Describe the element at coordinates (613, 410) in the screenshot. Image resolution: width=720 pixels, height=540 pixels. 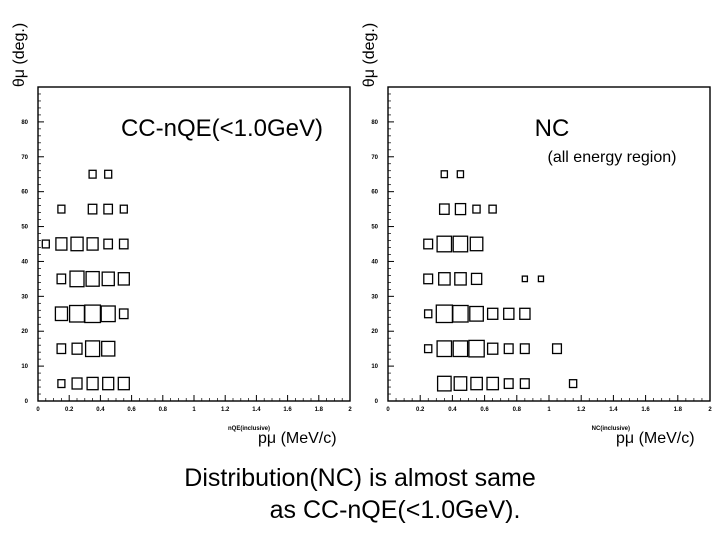
I see `x-tick-label: 1.4` at that location.